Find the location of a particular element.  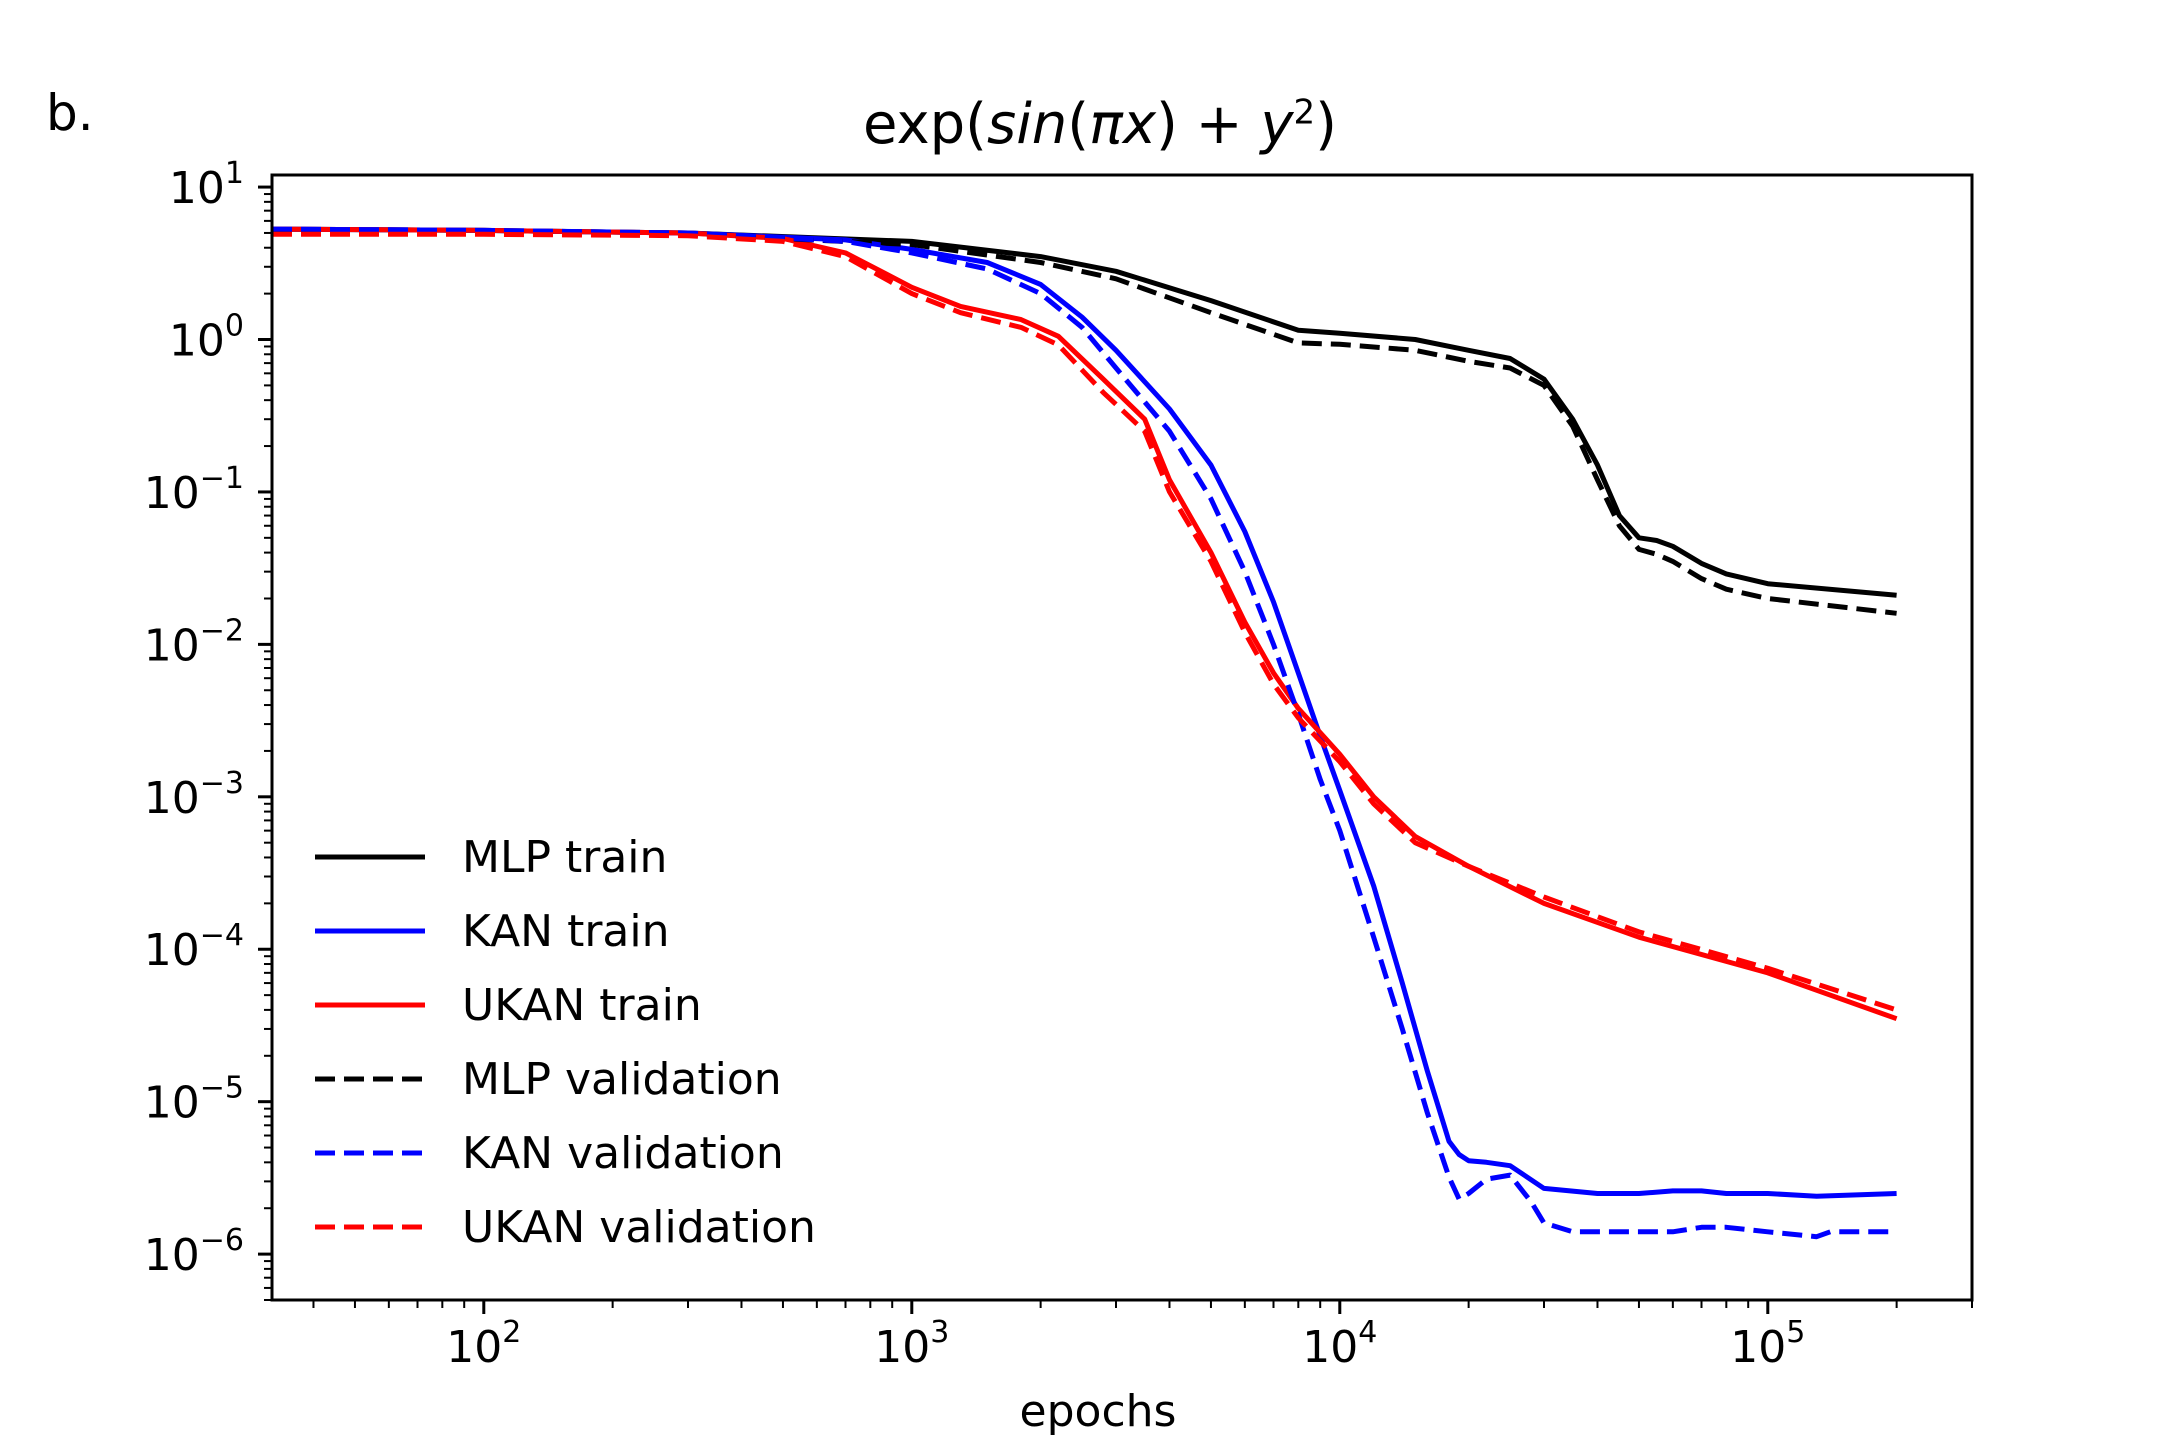

y-tick-label: 10⁻¹ is located at coordinates (194, 490).